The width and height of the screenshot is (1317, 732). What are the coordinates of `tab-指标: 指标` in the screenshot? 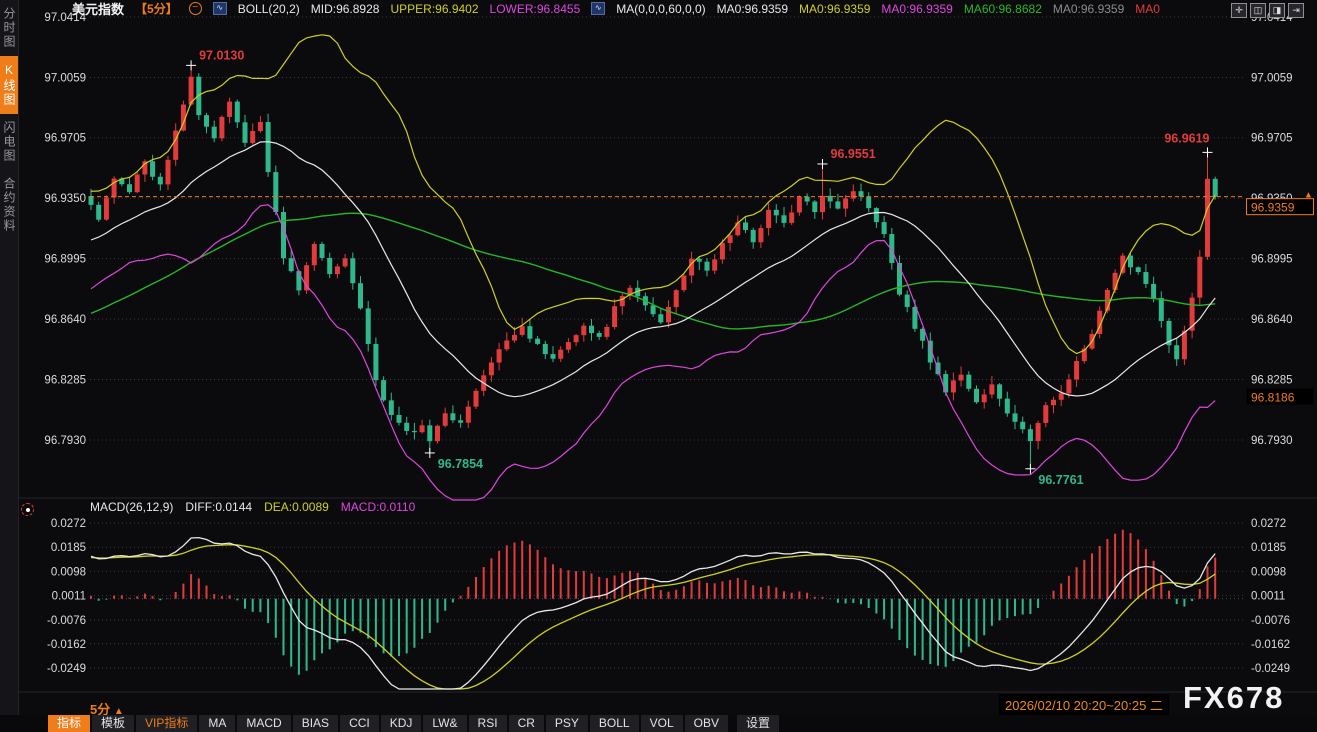 It's located at (69, 723).